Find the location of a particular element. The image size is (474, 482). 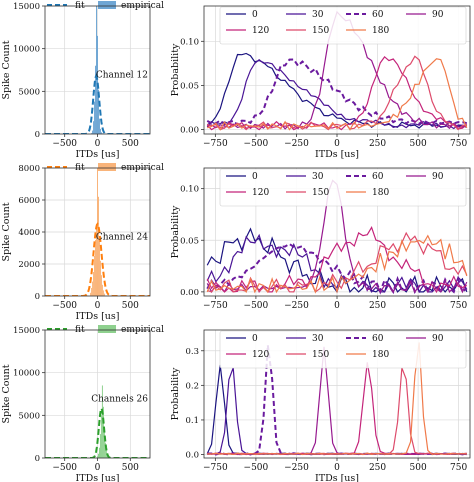

legend-label-90: 90 is located at coordinates (438, 177).